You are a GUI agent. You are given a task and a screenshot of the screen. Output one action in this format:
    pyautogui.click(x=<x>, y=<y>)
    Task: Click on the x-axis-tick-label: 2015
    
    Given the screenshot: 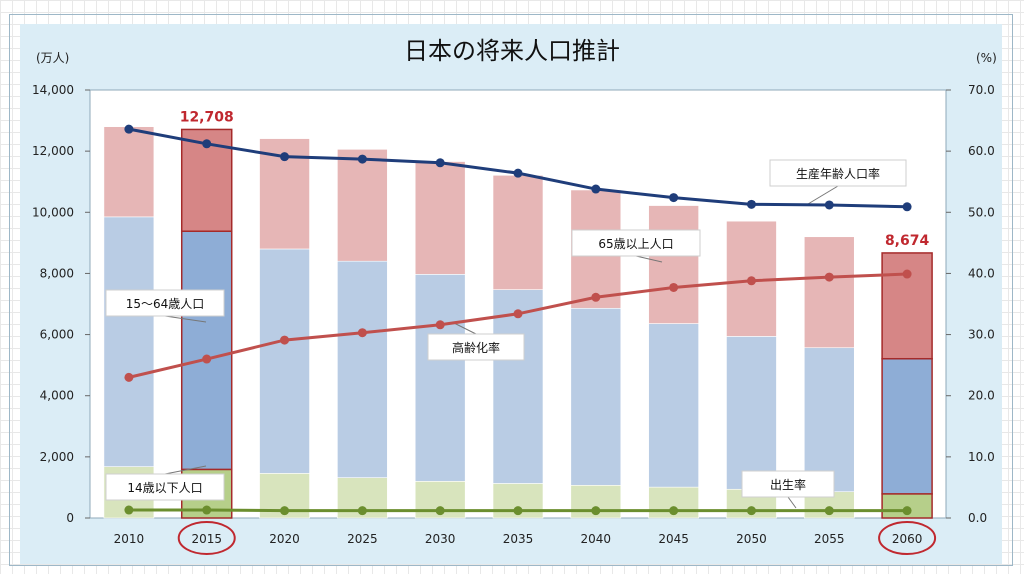 What is the action you would take?
    pyautogui.click(x=206, y=539)
    